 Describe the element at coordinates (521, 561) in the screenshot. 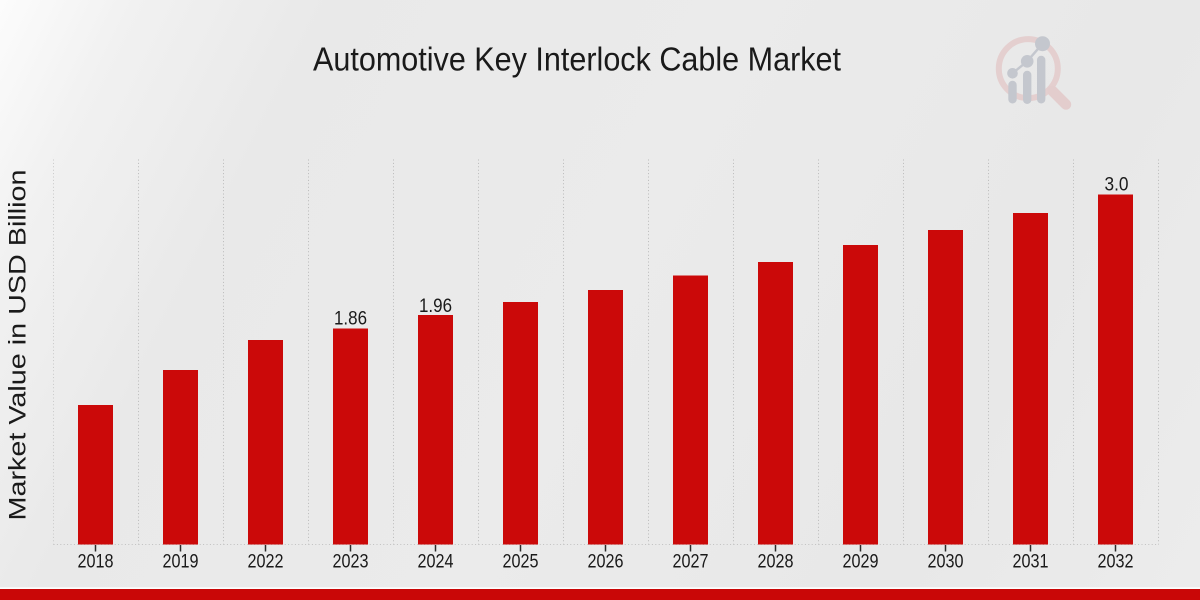

I see `svg-text: 2025` at that location.